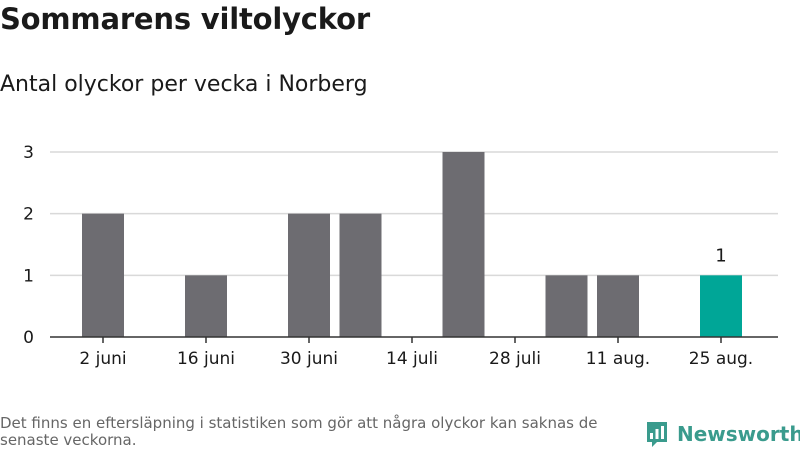  I want to click on y-tick-label: 2, so click(28, 215).